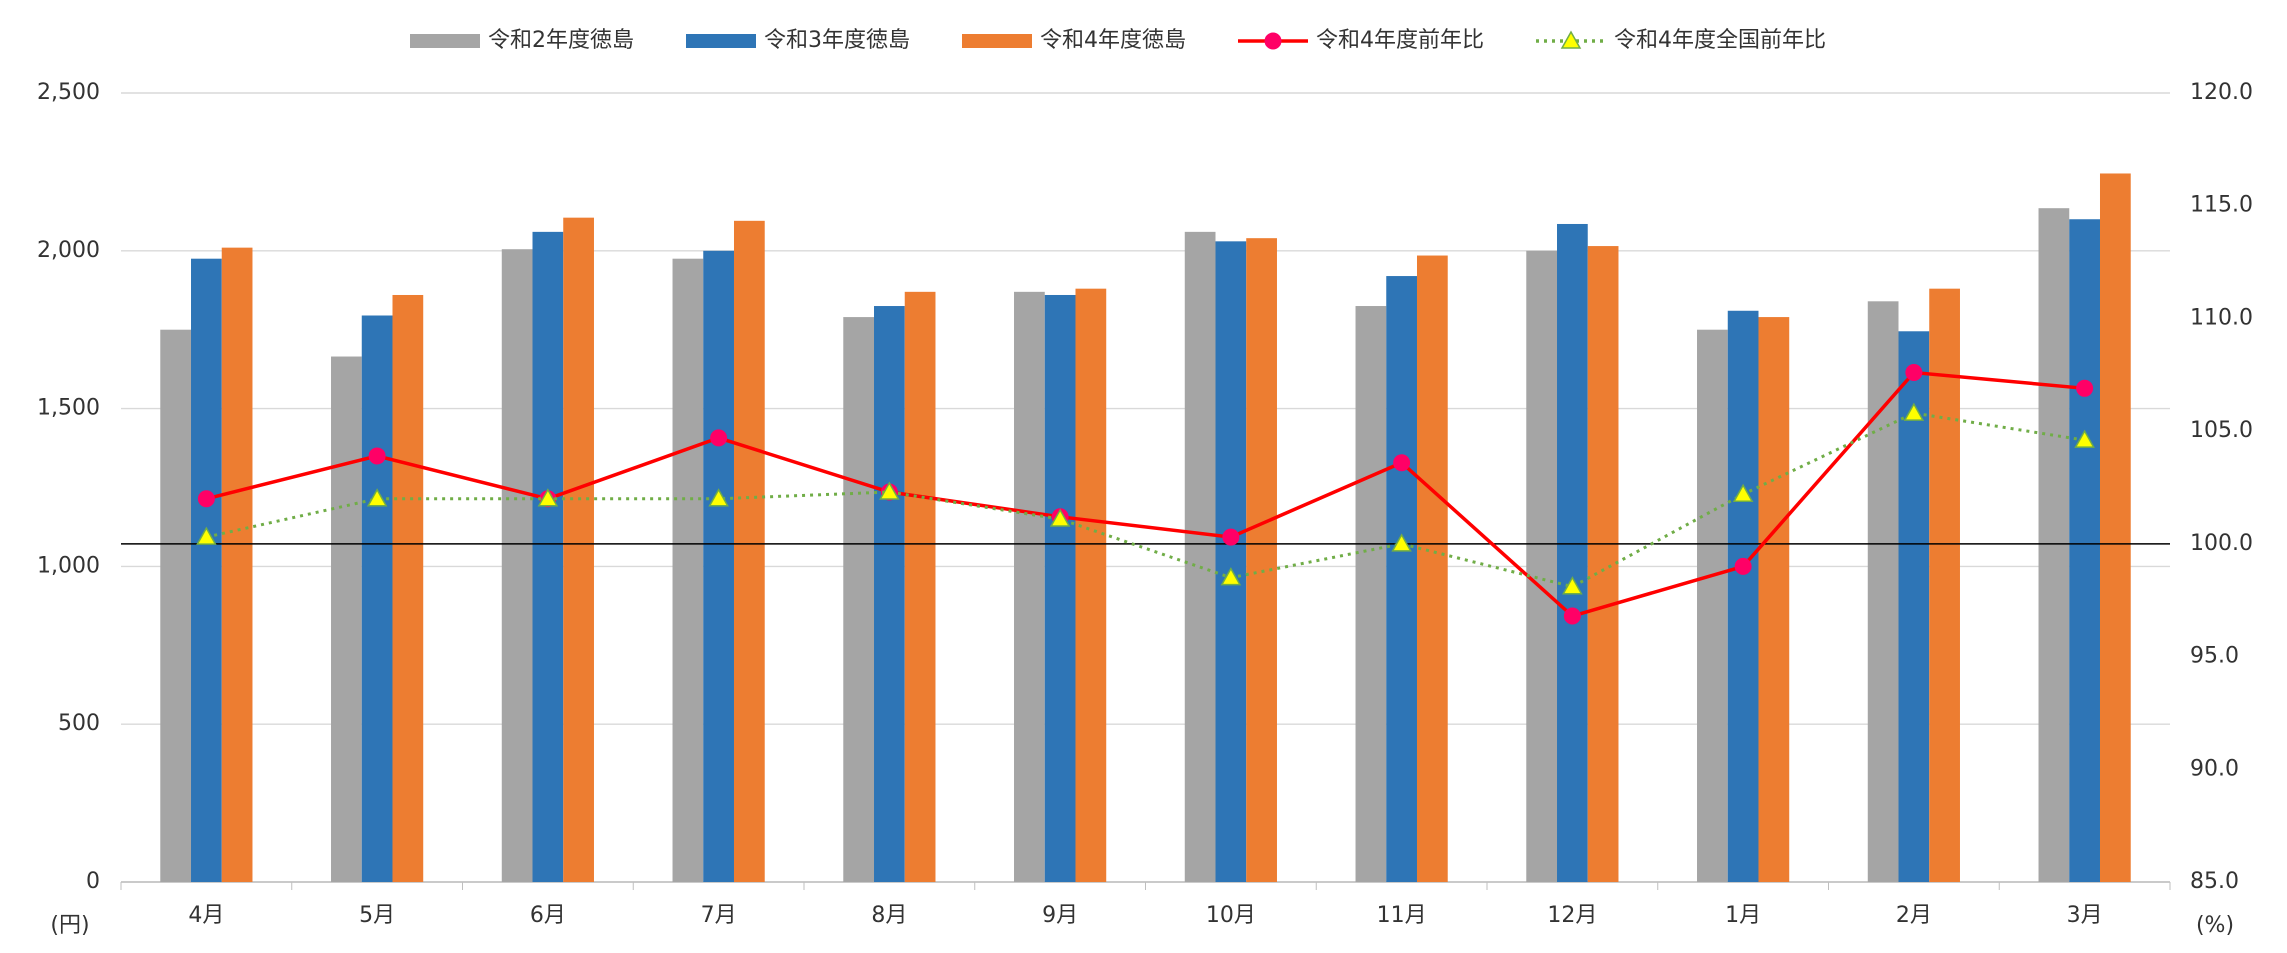 This screenshot has height=953, width=2287. Describe the element at coordinates (68, 408) in the screenshot. I see `y-tick-label: 1,500` at that location.